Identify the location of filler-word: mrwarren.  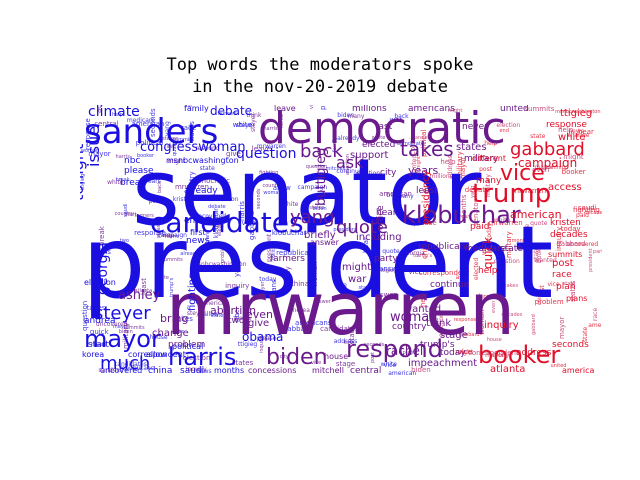
(529, 190).